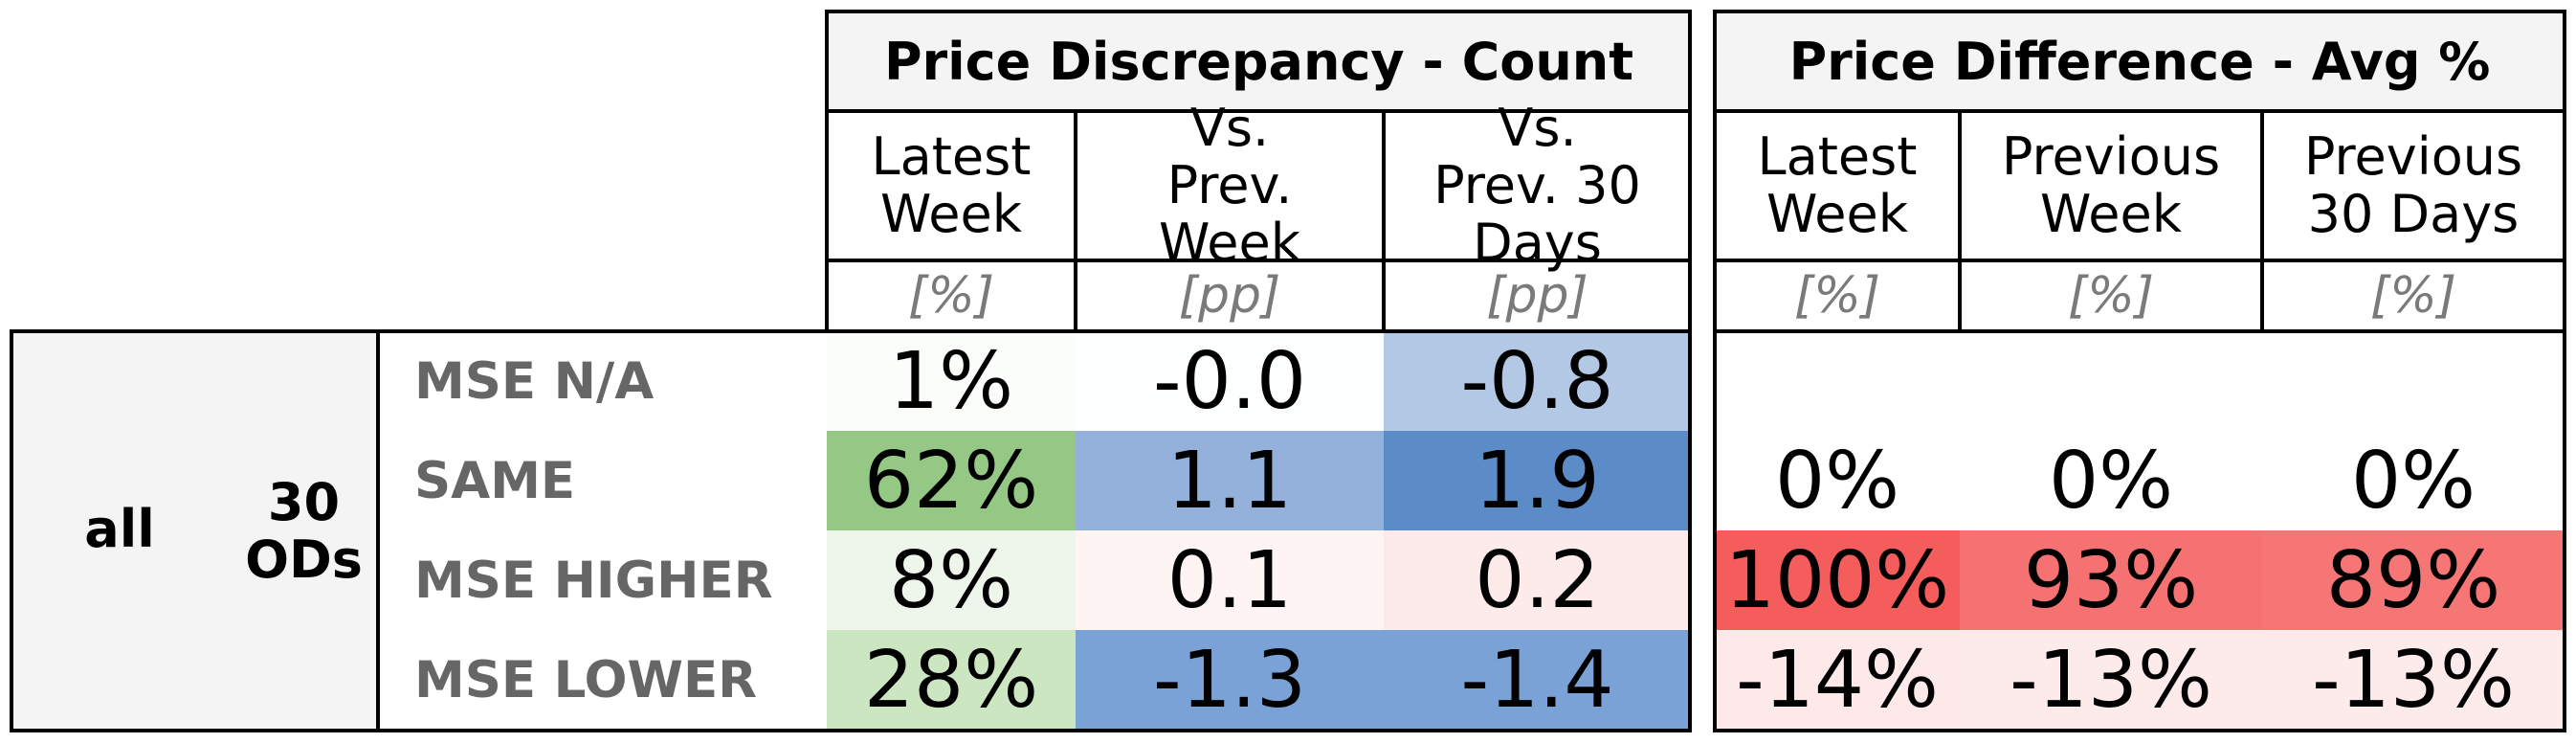 The image size is (2576, 743). What do you see at coordinates (534, 381) in the screenshot?
I see `row-label: MSE N/A` at bounding box center [534, 381].